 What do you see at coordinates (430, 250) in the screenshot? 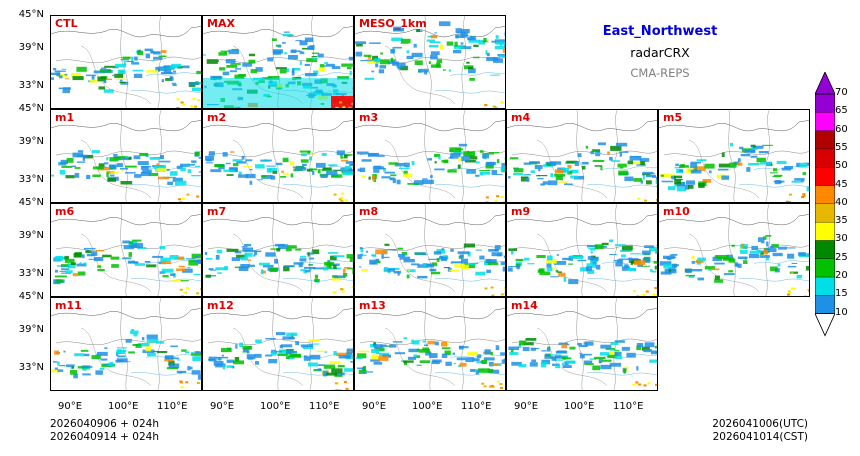
I see `map-panel-m8: m8` at bounding box center [430, 250].